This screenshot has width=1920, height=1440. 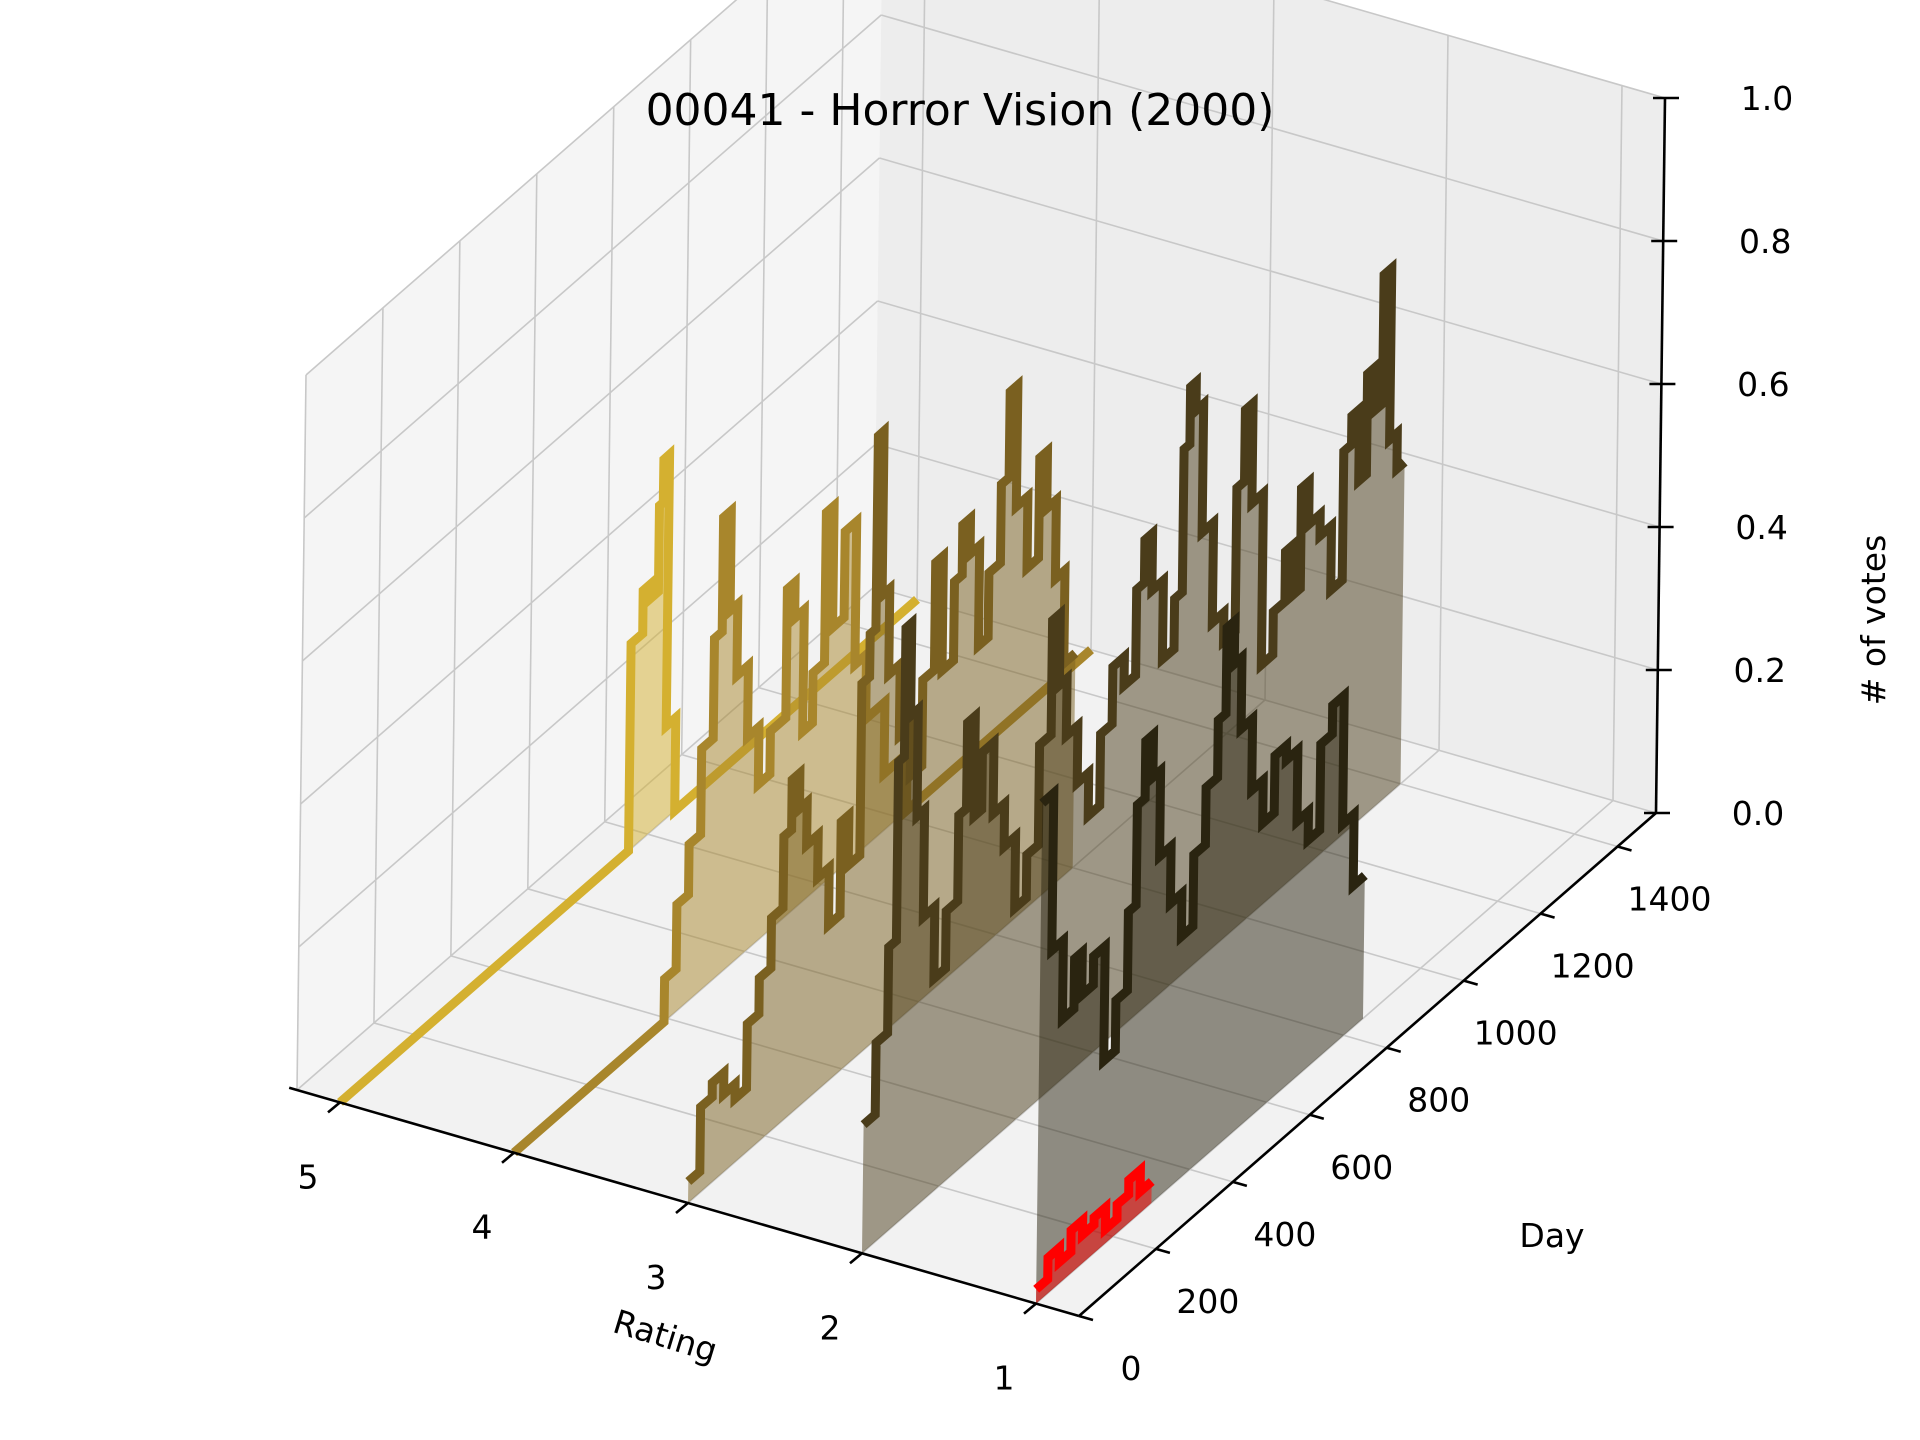 I want to click on x-axis-label: Rating, so click(x=665, y=1336).